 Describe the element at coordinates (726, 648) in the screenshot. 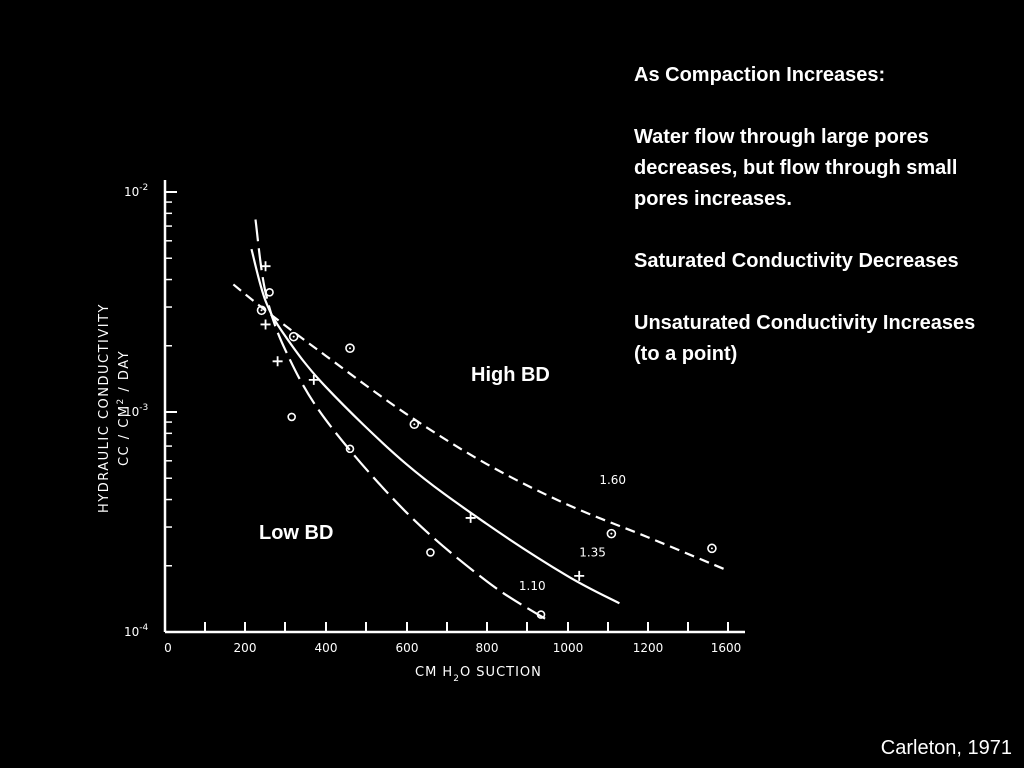

I see `x-tick-label: 1600` at that location.